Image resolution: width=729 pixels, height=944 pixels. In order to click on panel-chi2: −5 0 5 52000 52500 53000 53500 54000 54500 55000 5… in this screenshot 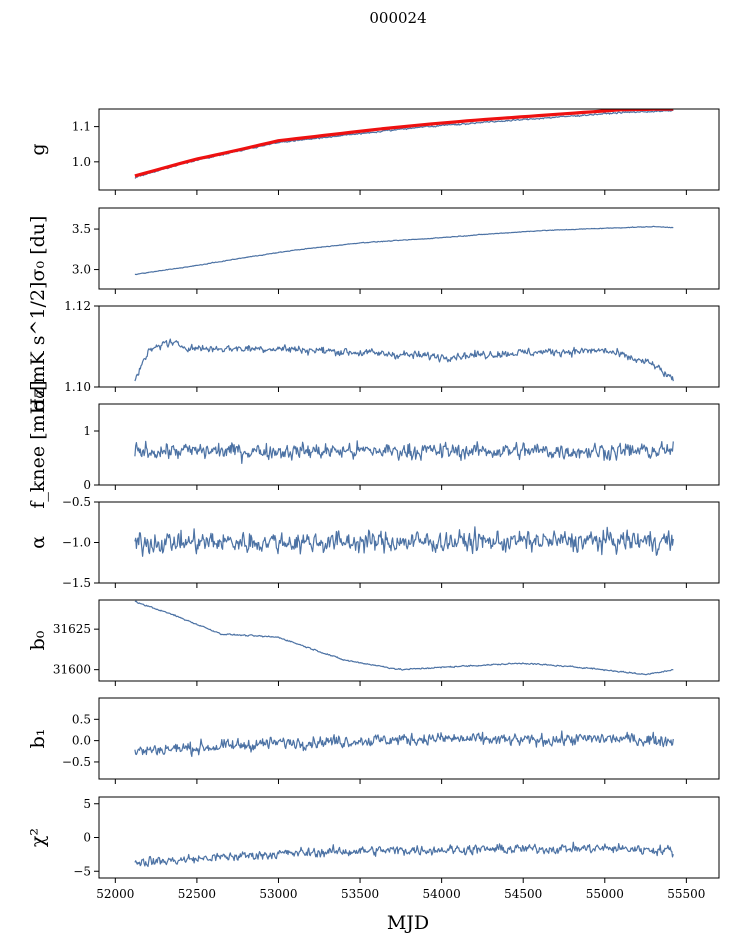, I will do `click(373, 848)`.